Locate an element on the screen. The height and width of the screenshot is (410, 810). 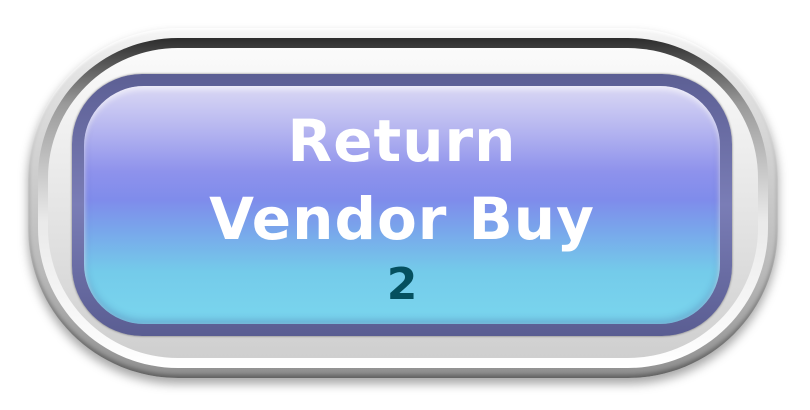
count-badge: 2 is located at coordinates (402, 284).